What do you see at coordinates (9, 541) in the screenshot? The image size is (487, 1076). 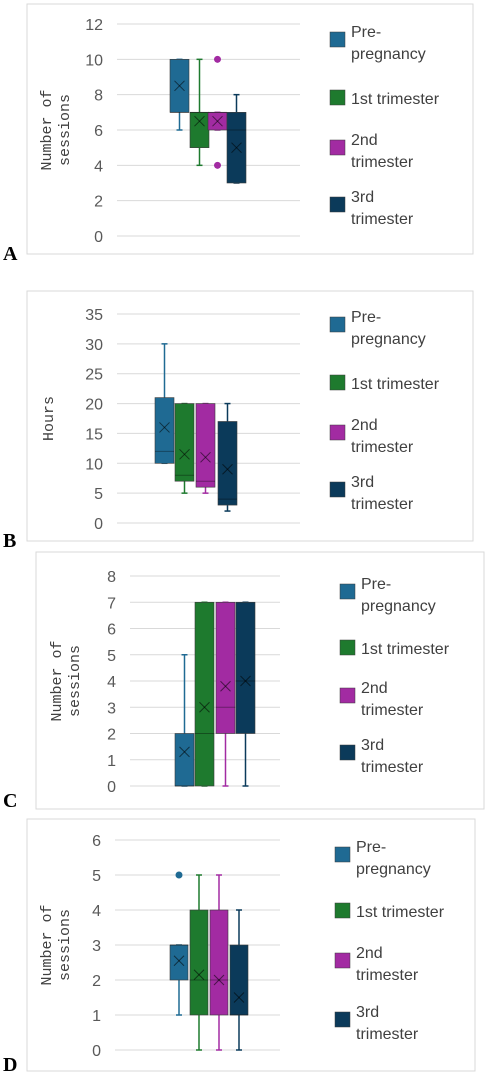 I see `panel-label: B` at bounding box center [9, 541].